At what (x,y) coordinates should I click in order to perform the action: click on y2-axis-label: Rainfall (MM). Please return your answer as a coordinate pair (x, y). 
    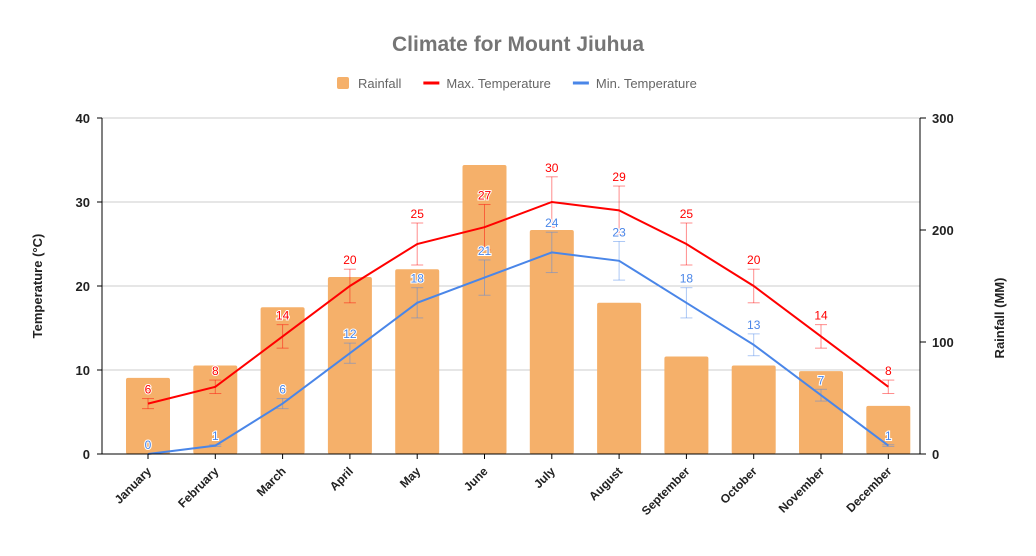
    Looking at the image, I should click on (999, 318).